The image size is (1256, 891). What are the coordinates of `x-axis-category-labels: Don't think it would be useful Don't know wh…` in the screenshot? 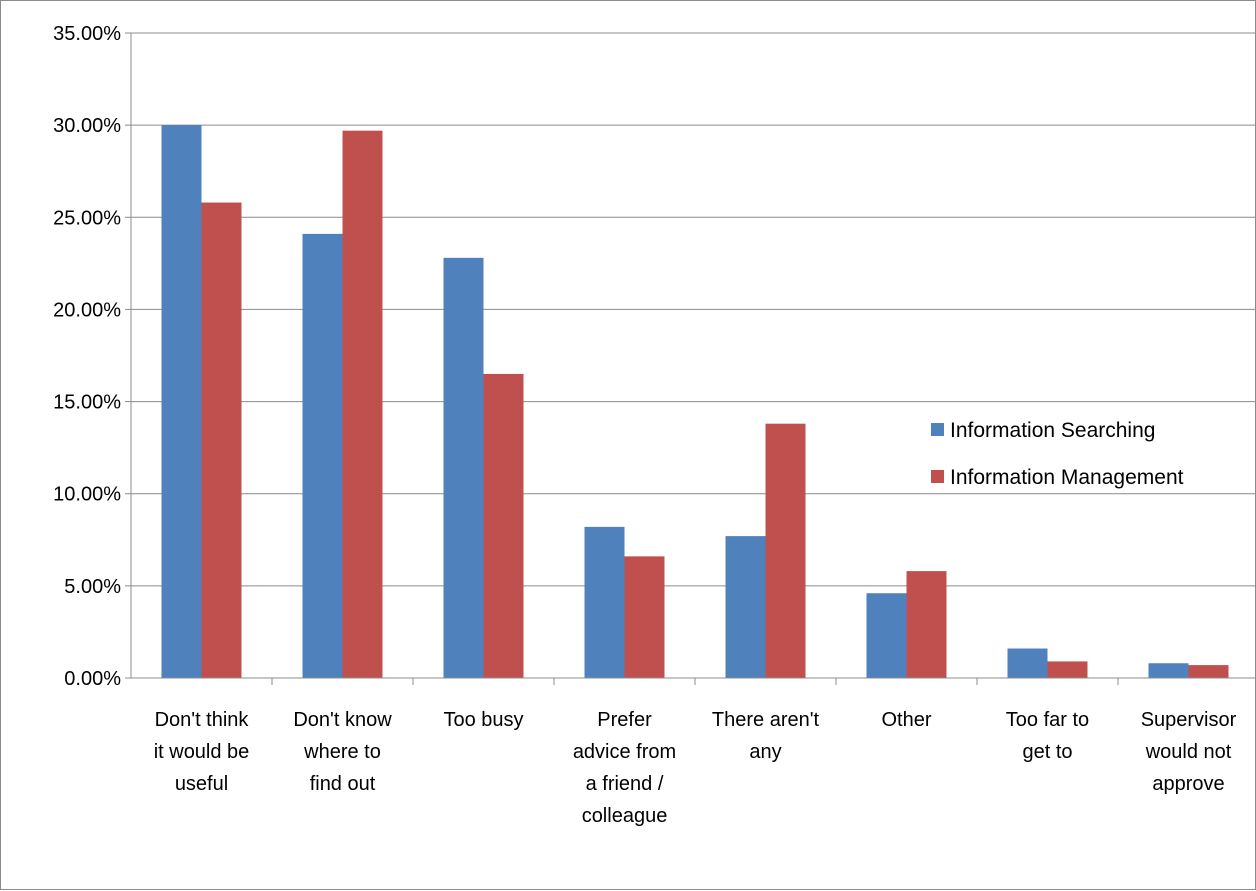 It's located at (695, 768).